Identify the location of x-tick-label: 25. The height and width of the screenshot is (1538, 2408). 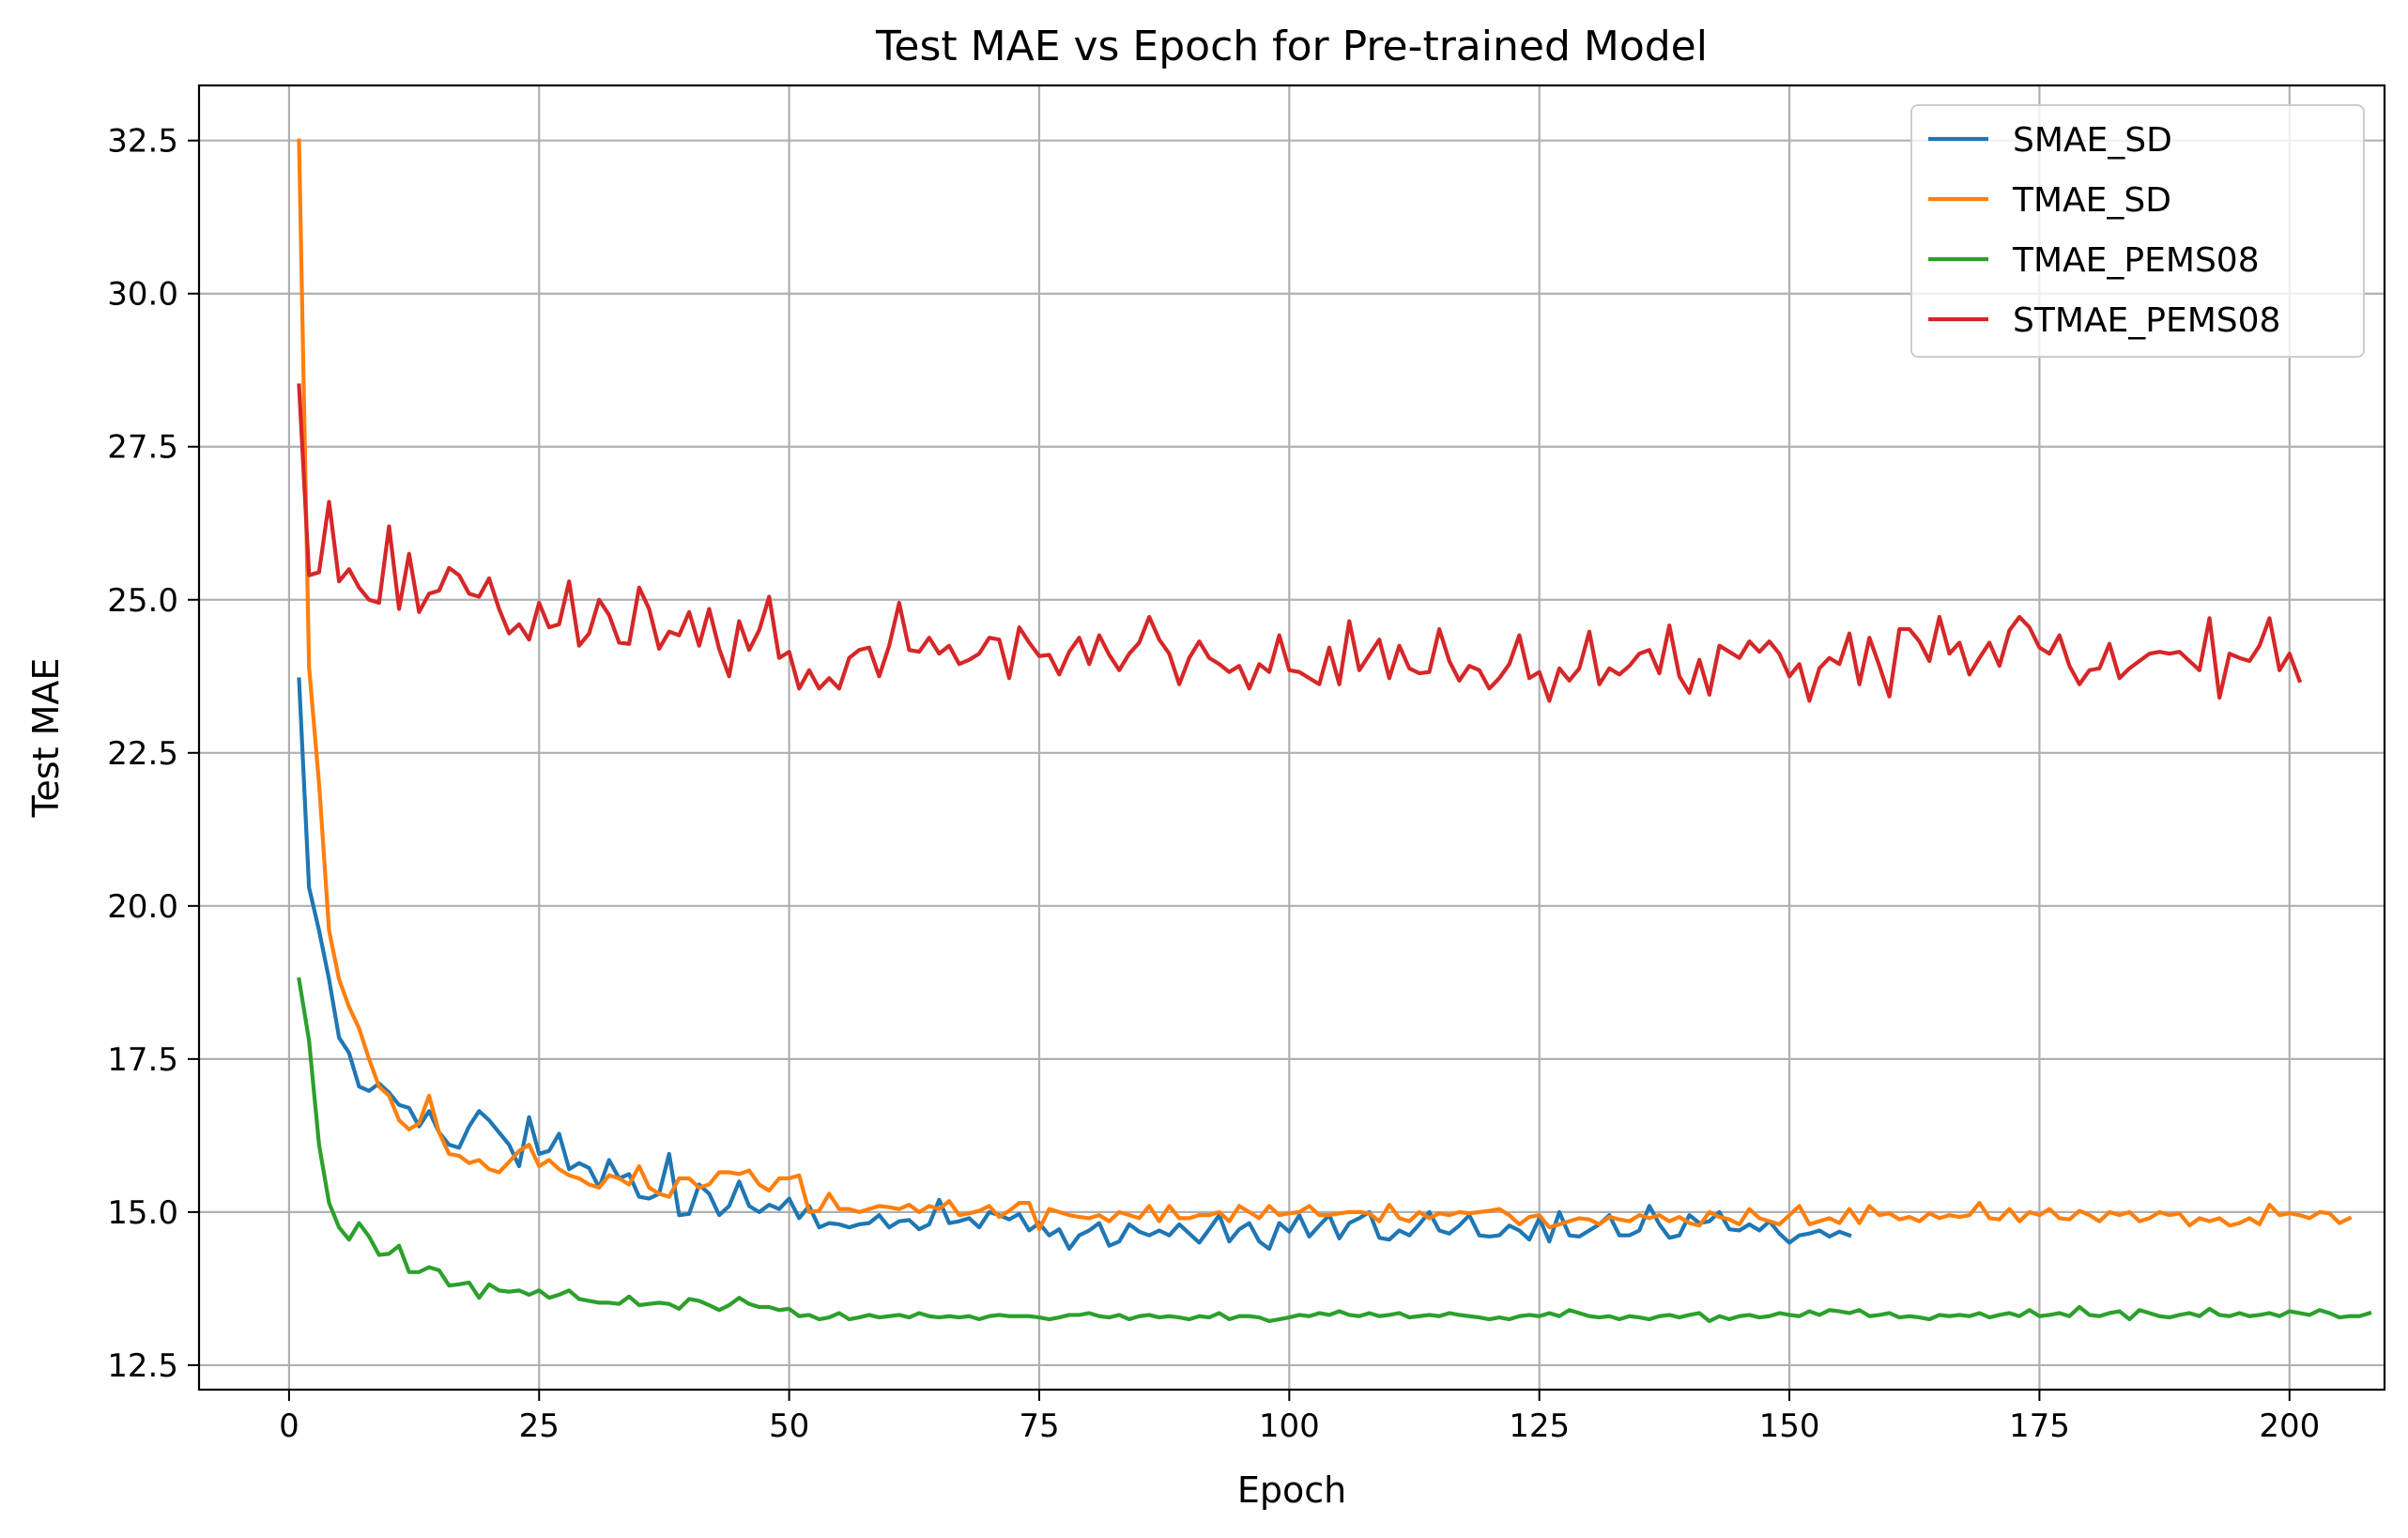
(539, 1426).